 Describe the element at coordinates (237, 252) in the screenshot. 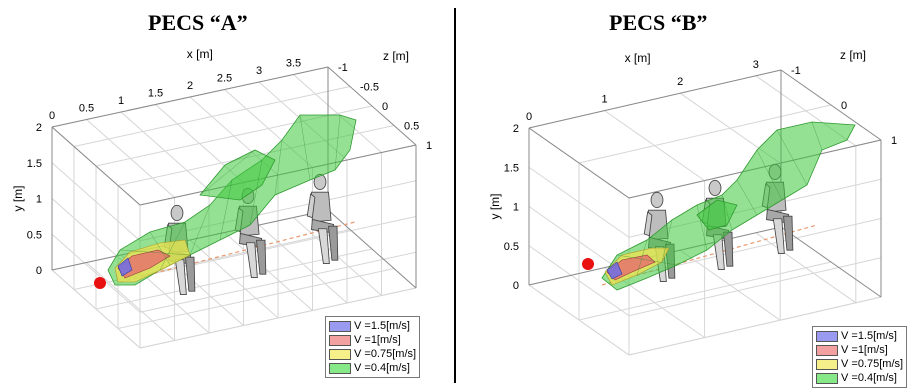

I see `floor-centerline` at that location.